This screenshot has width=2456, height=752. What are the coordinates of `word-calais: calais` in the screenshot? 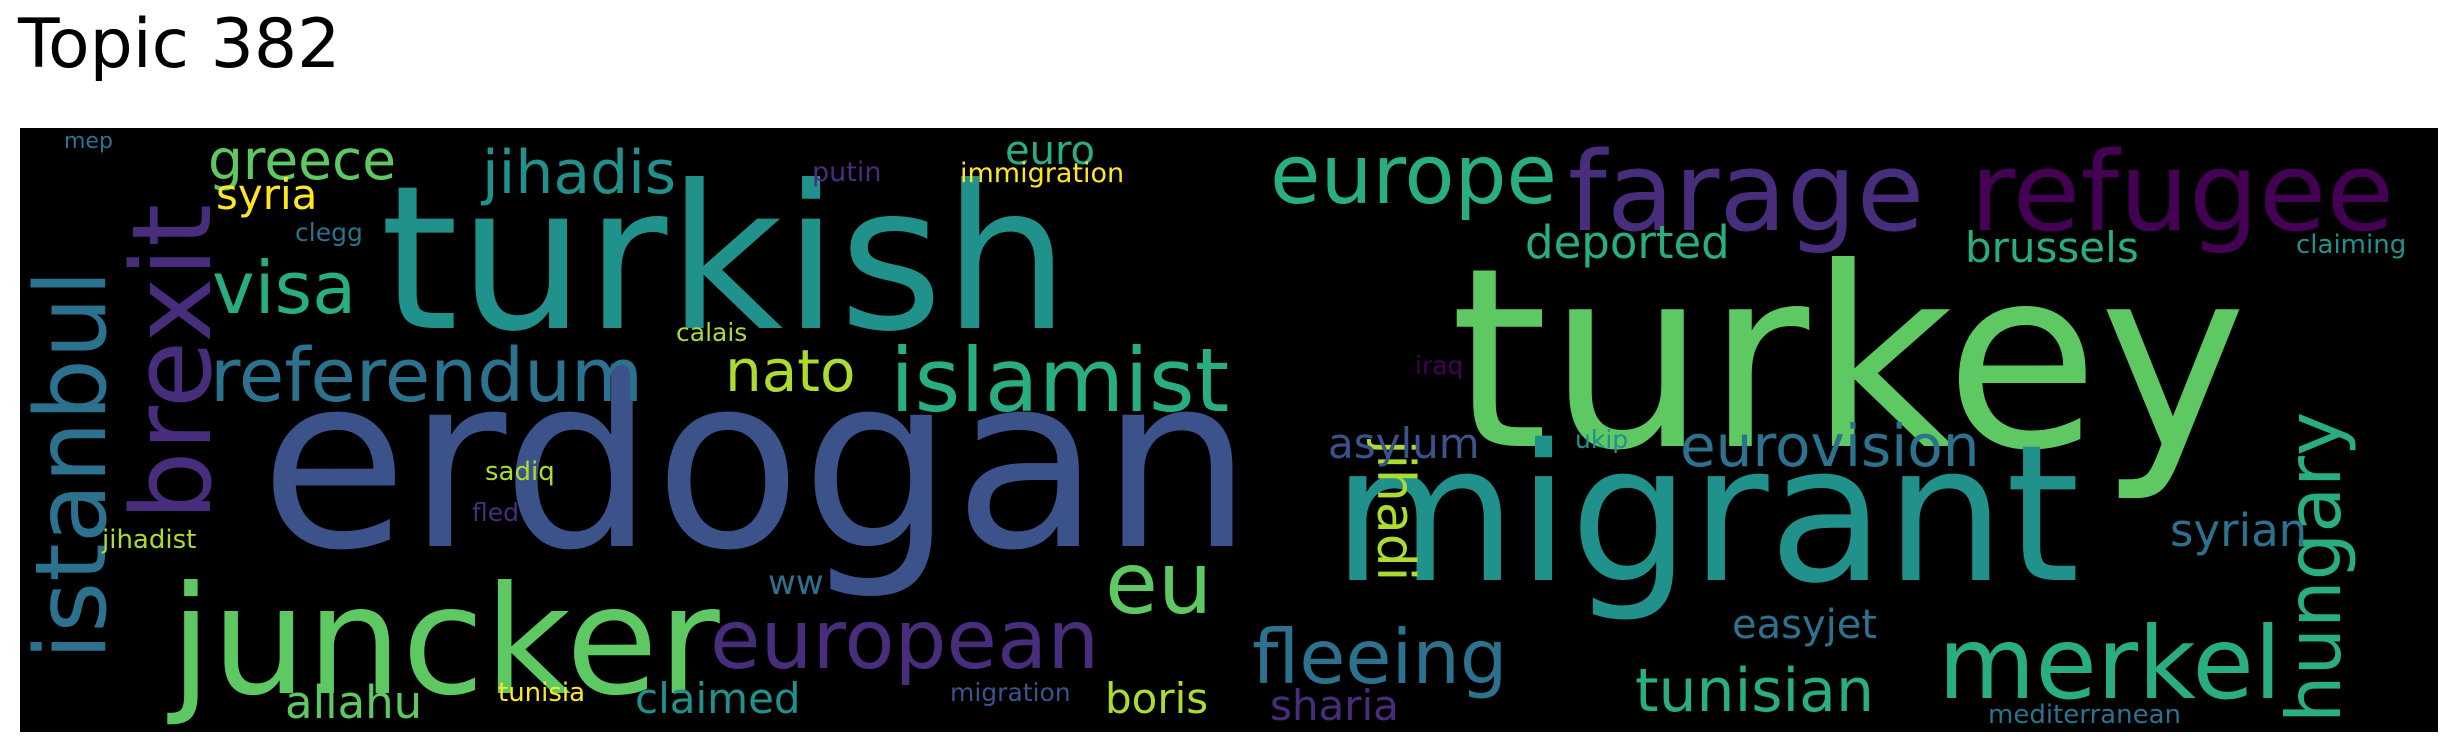 It's located at (711, 332).